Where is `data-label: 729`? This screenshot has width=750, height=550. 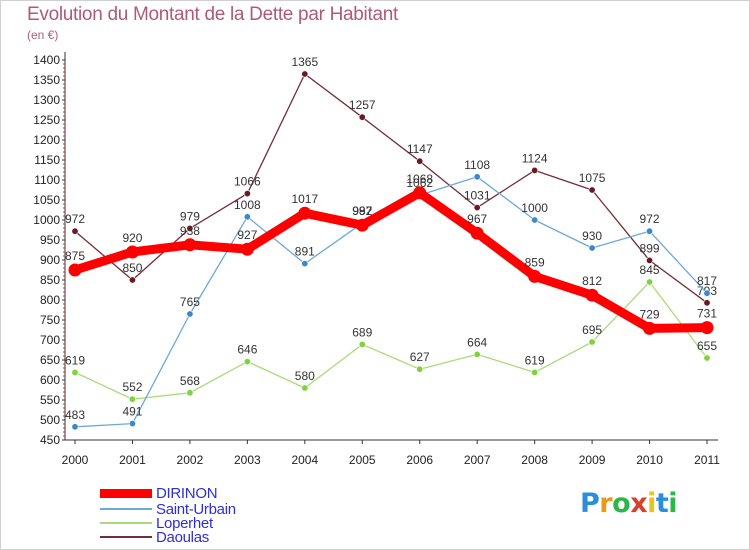
data-label: 729 is located at coordinates (650, 314).